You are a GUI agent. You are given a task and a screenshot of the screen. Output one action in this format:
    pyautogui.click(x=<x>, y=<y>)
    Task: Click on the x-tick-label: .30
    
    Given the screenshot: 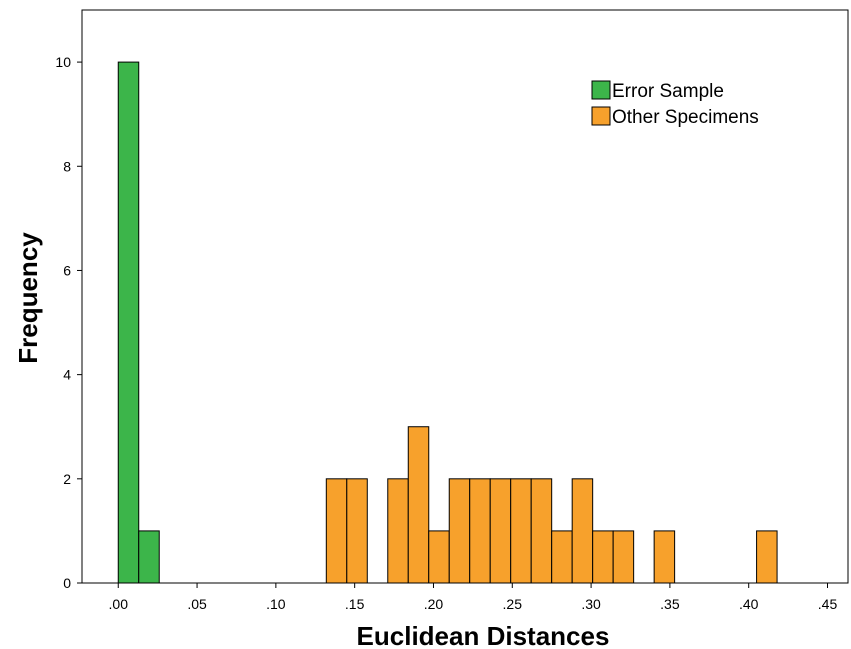 What is the action you would take?
    pyautogui.click(x=591, y=604)
    